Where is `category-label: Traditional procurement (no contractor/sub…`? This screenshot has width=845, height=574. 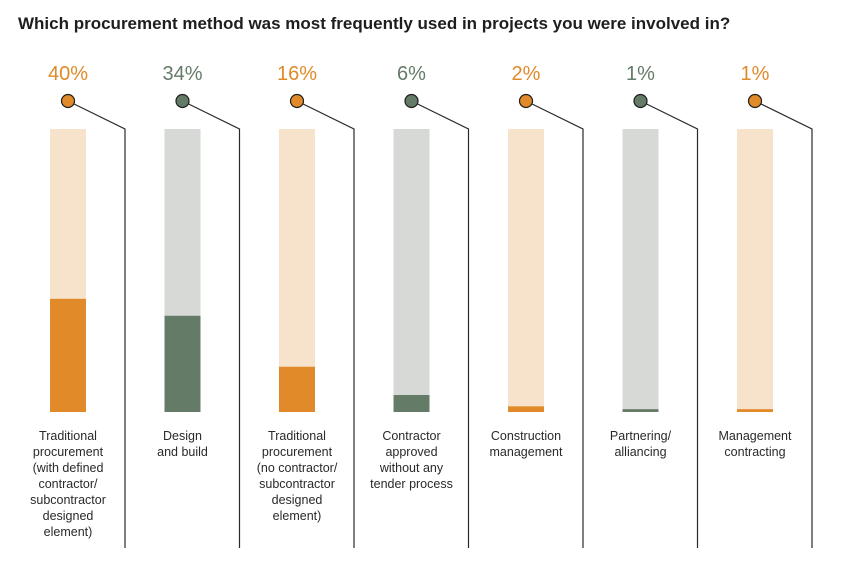 category-label: Traditional procurement (no contractor/sub… is located at coordinates (297, 476).